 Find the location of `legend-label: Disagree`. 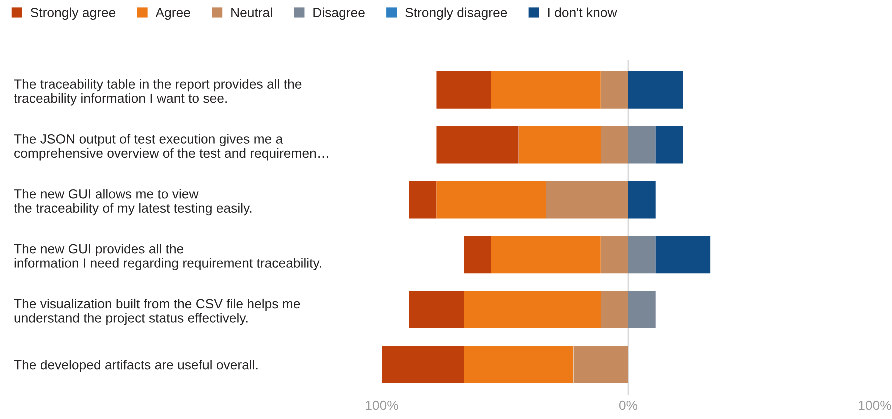

legend-label: Disagree is located at coordinates (339, 14).